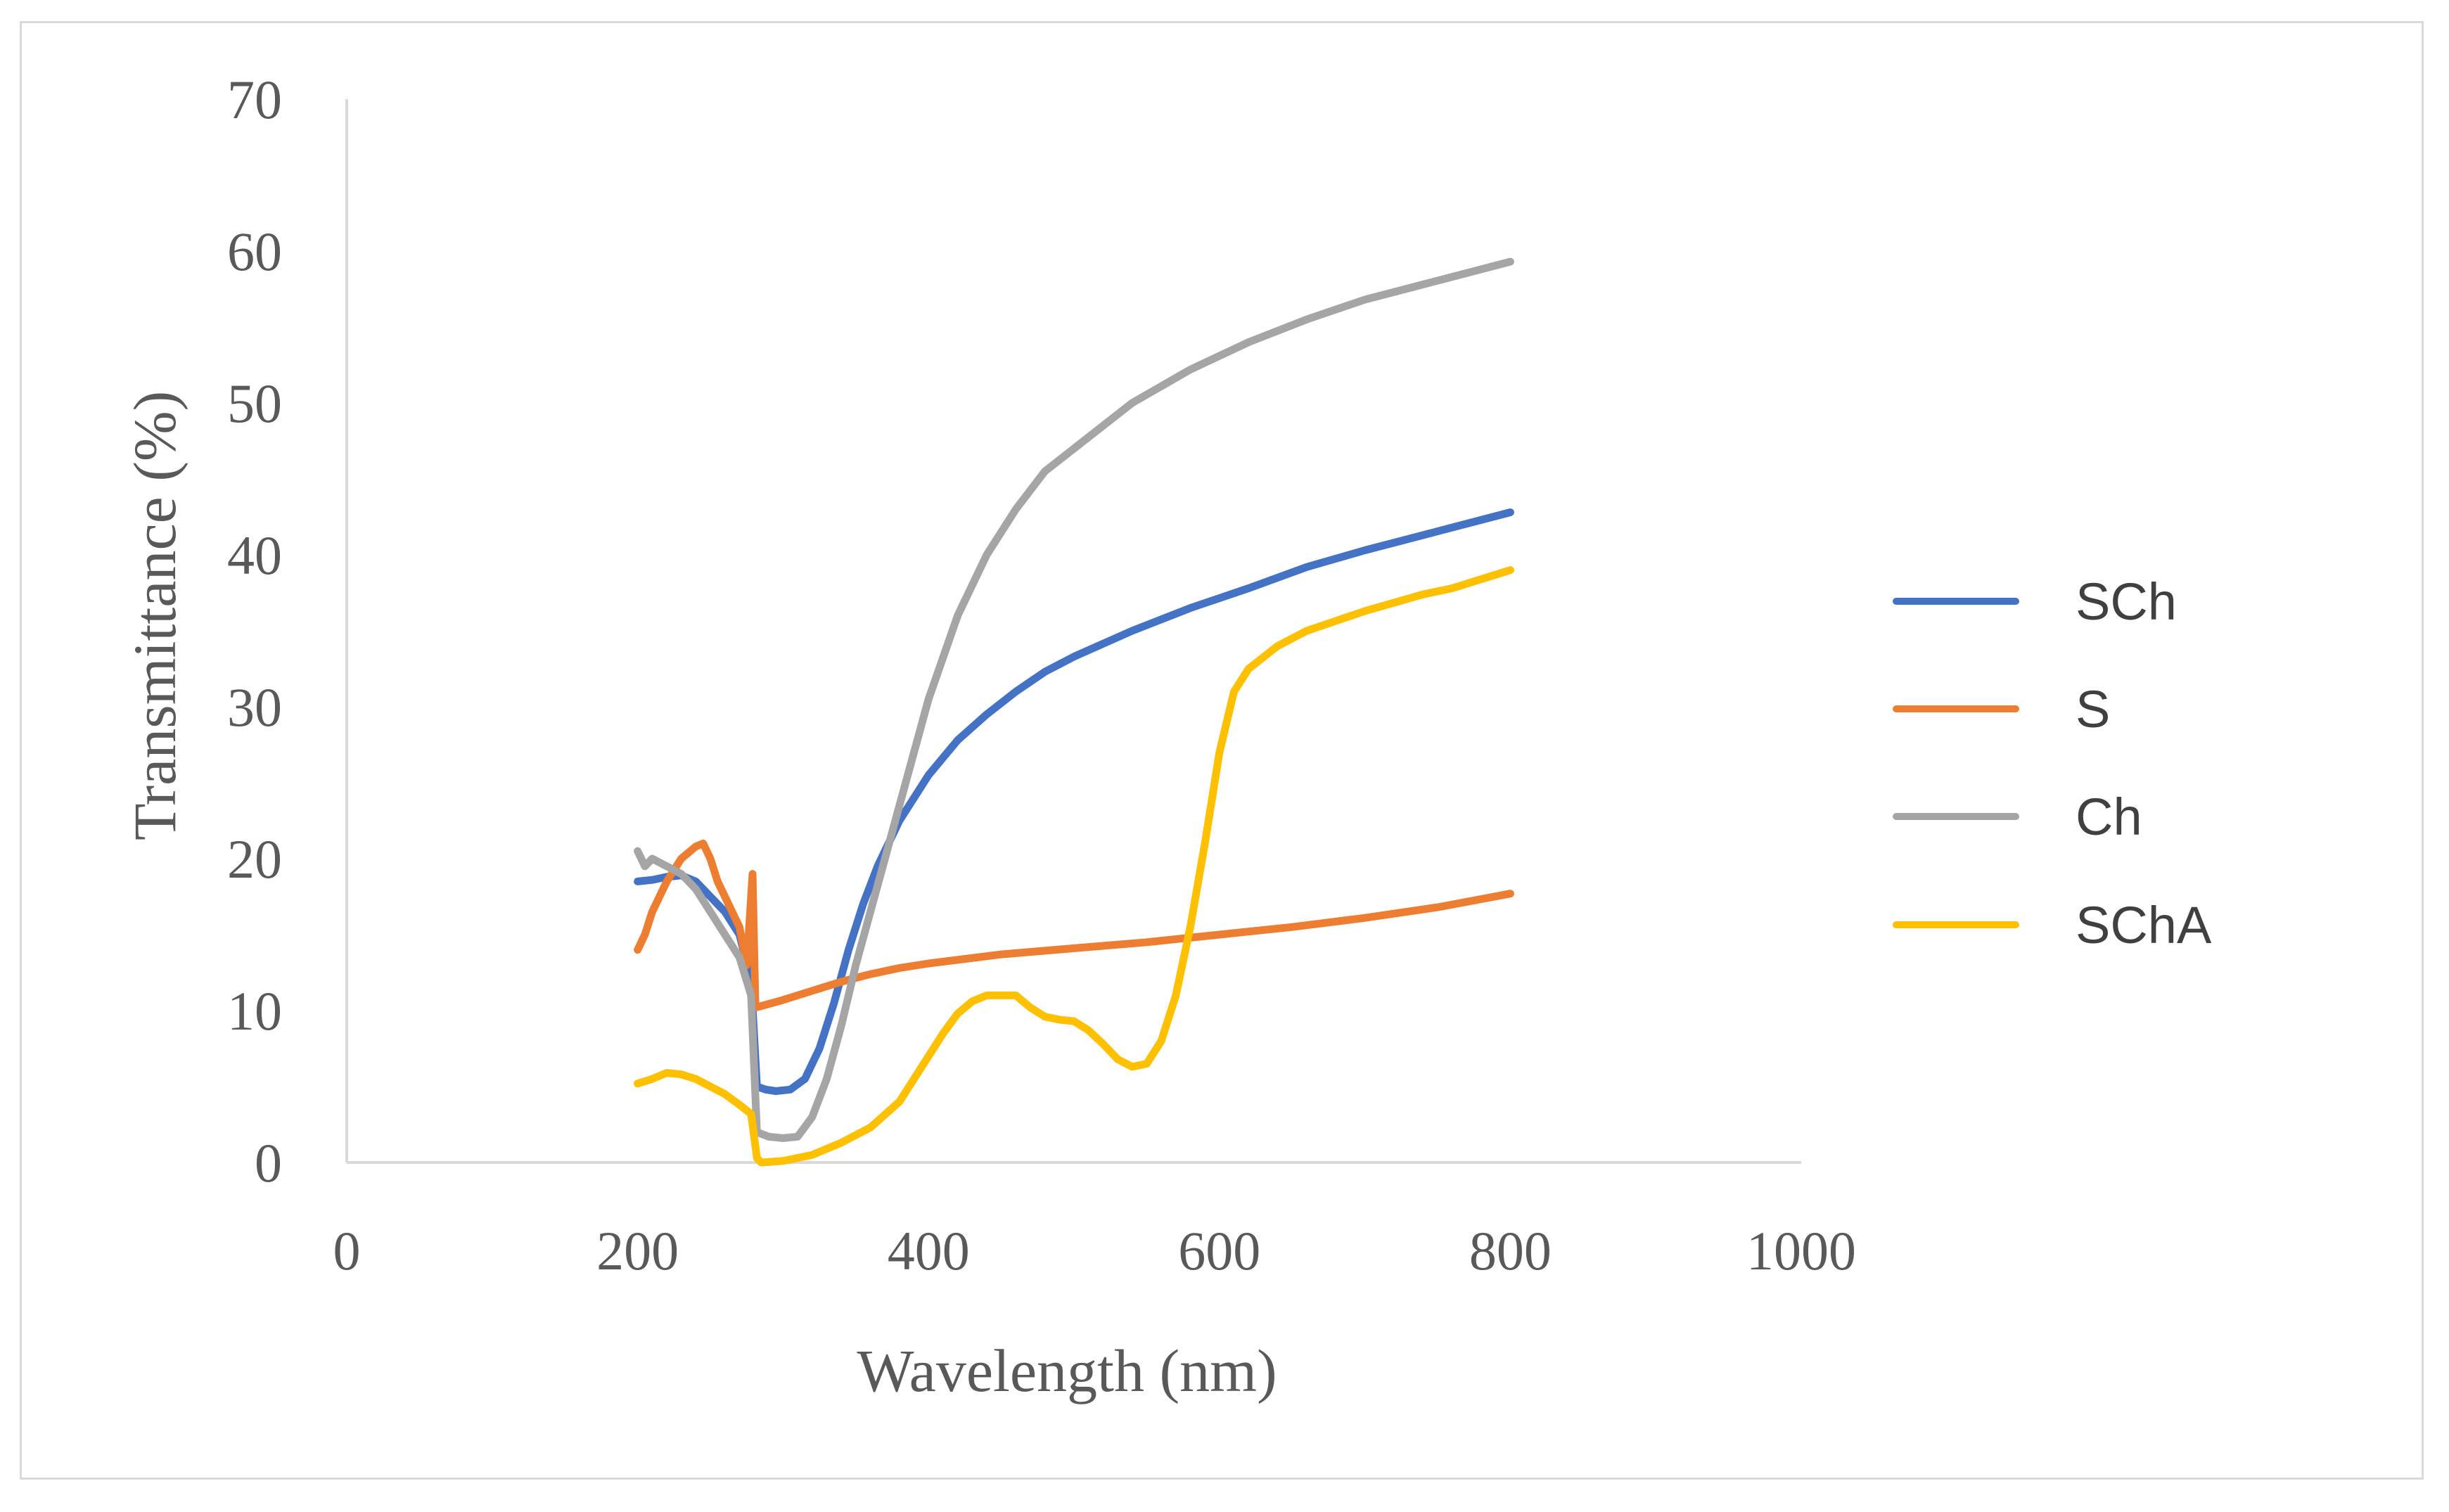 The image size is (2449, 1512). I want to click on legend-item-sch: SCh, so click(2035, 601).